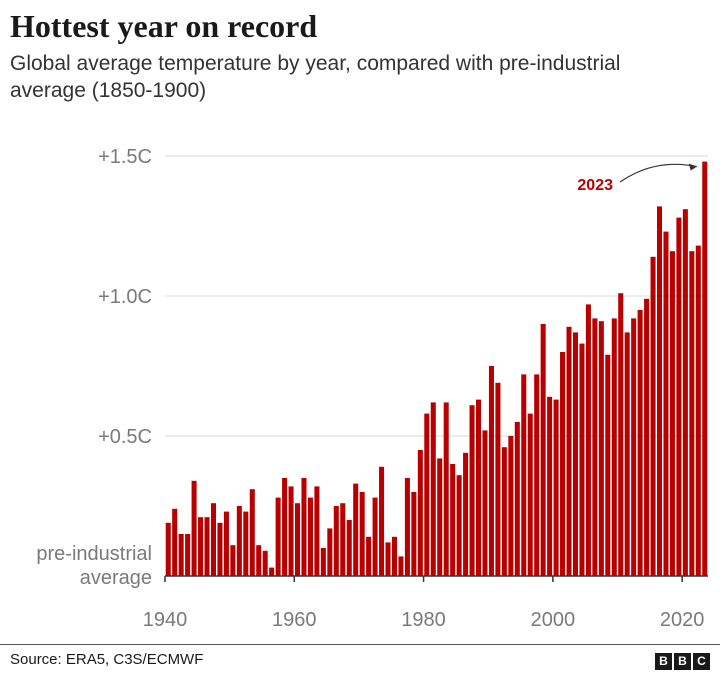 The image size is (720, 674). I want to click on bar-1978, so click(414, 534).